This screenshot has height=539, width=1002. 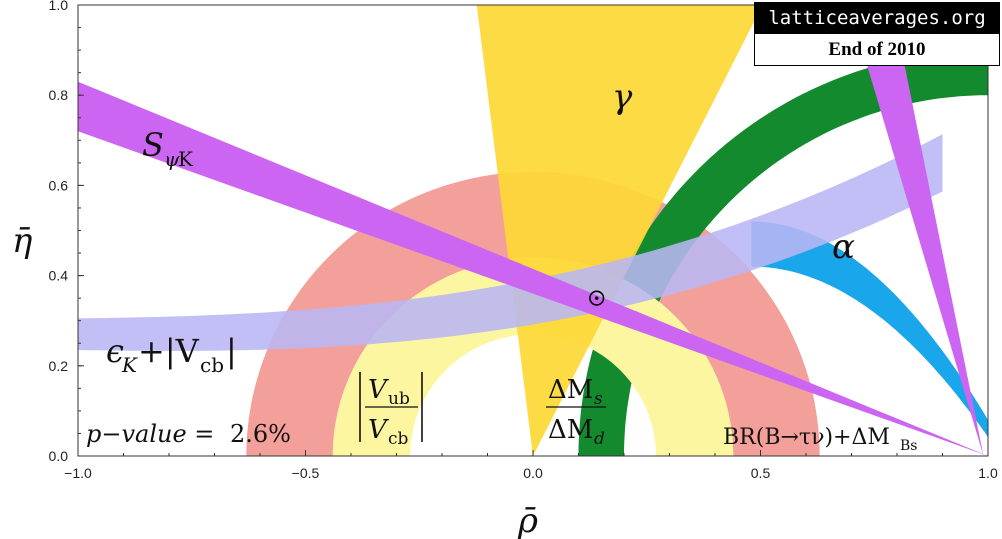 What do you see at coordinates (598, 399) in the screenshot?
I see `svg-text: s` at bounding box center [598, 399].